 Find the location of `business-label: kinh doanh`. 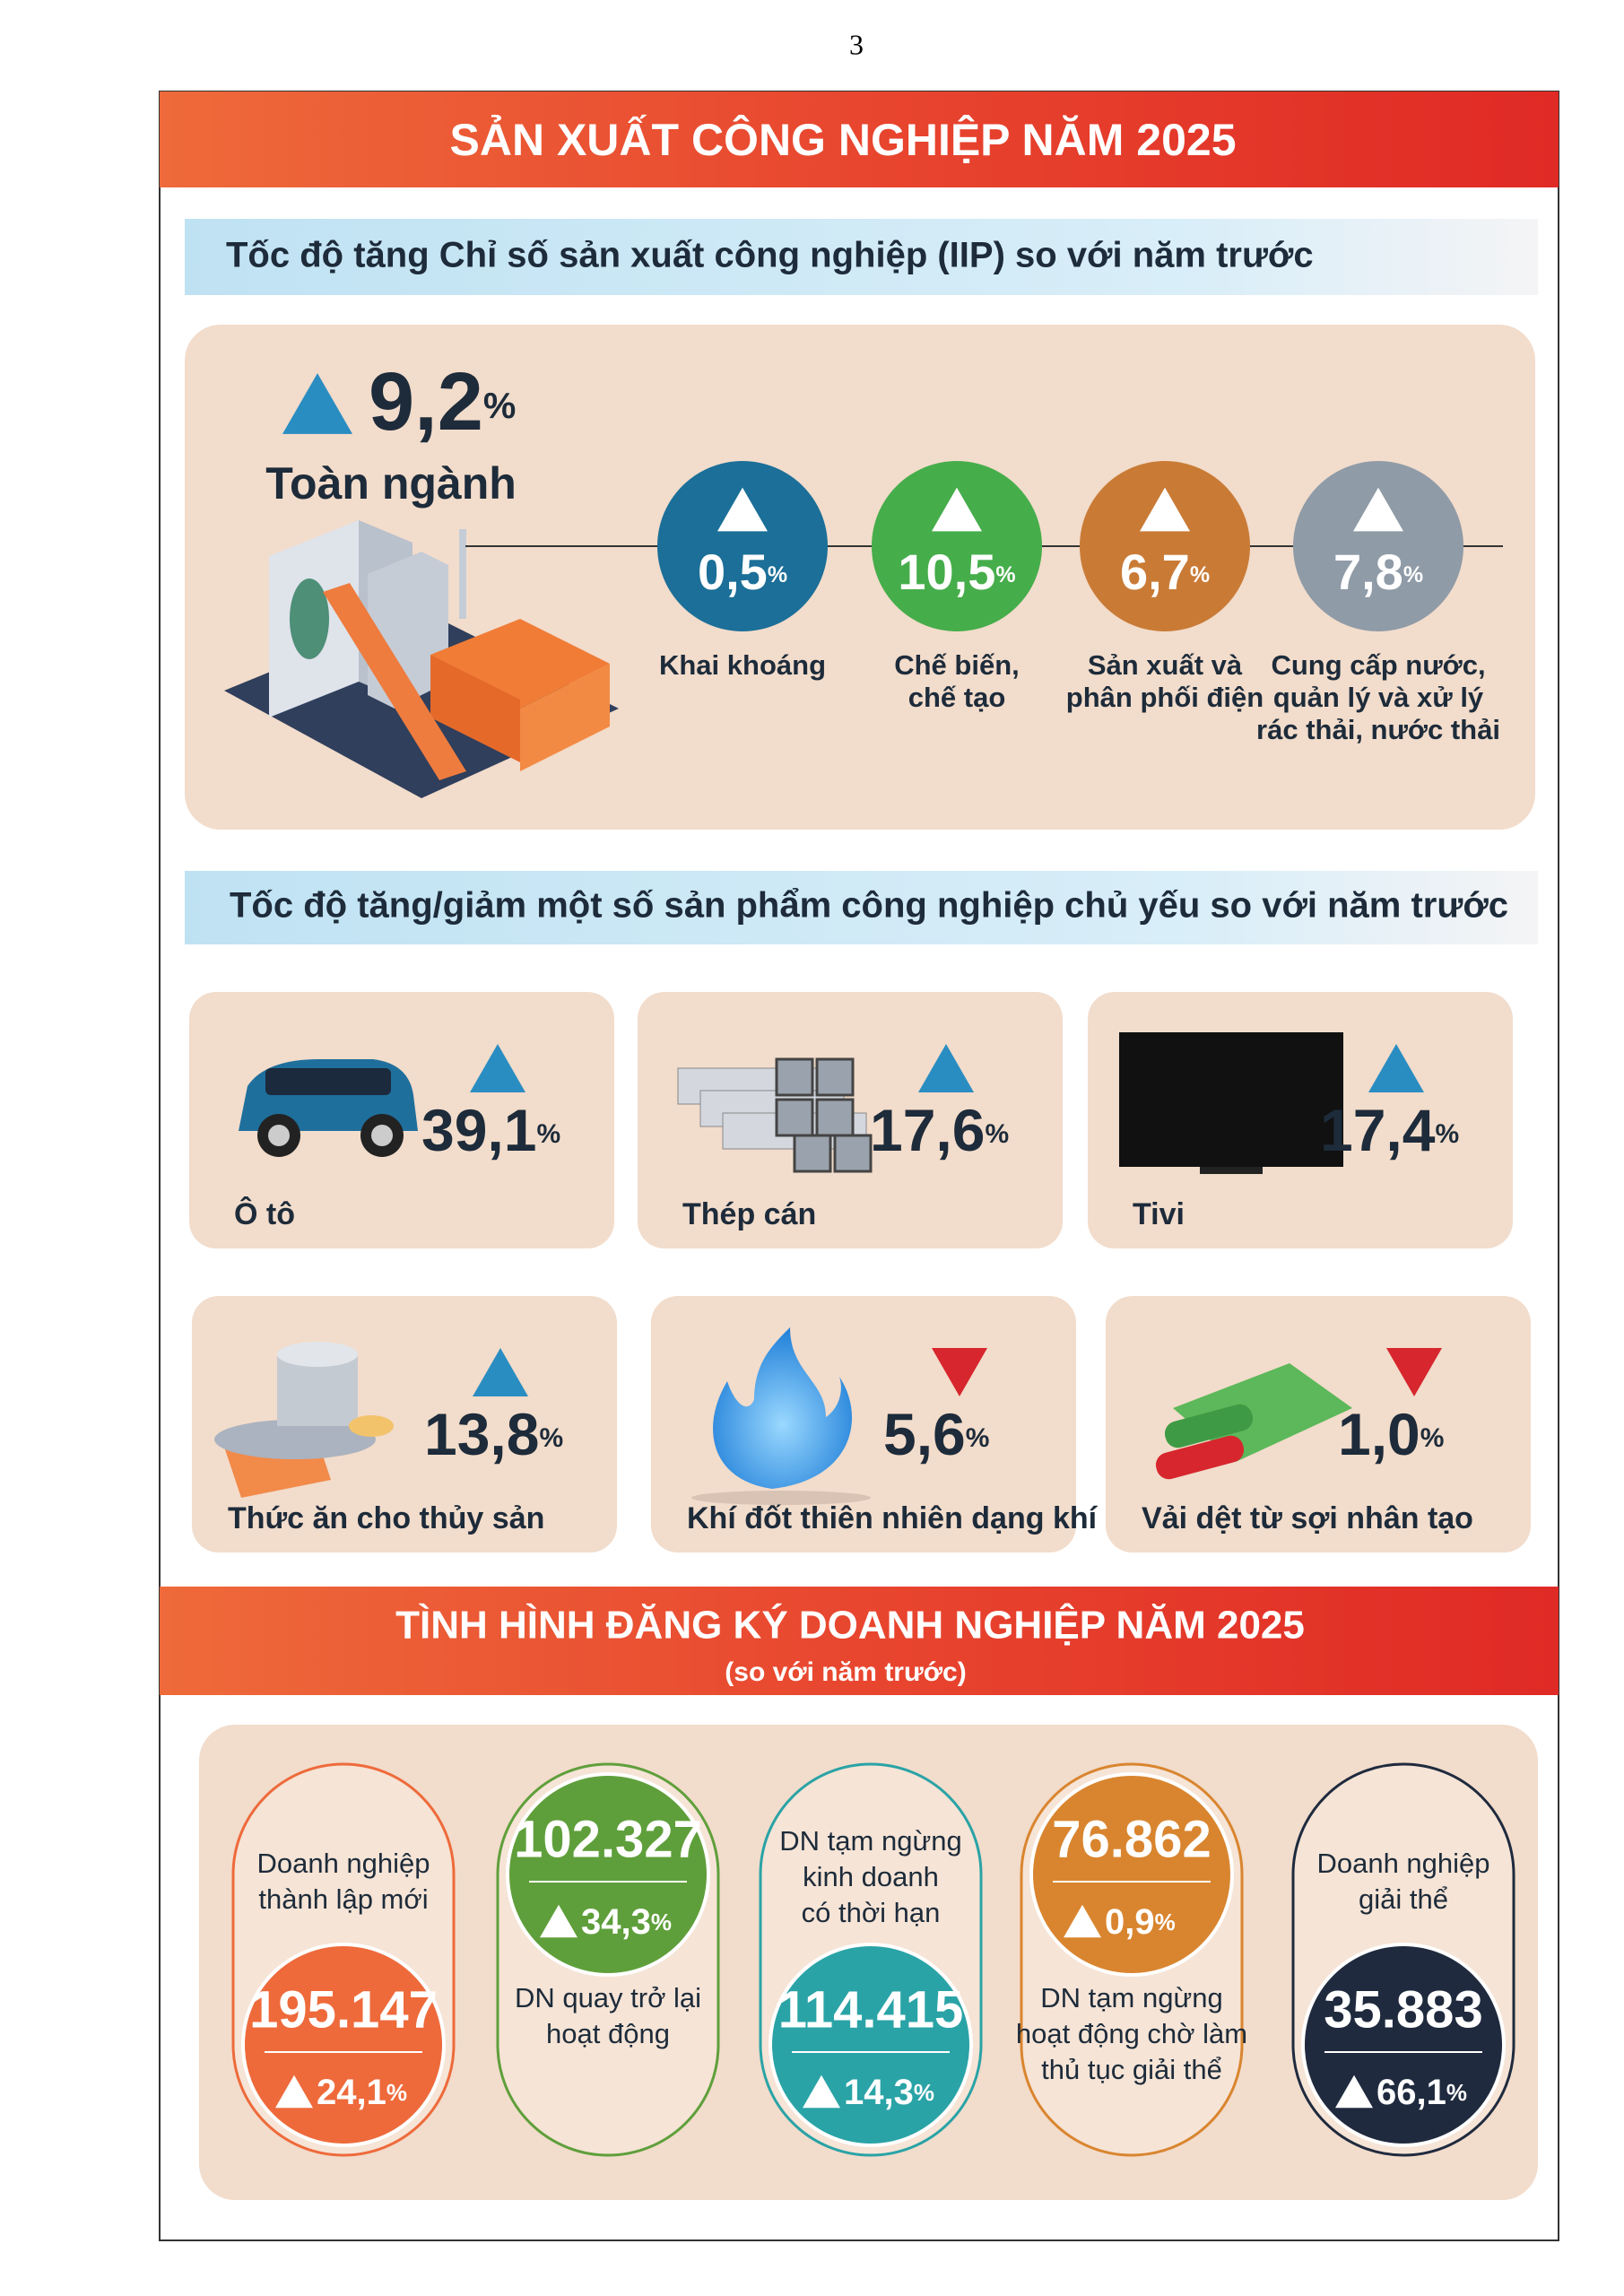

business-label: kinh doanh is located at coordinates (871, 1876).